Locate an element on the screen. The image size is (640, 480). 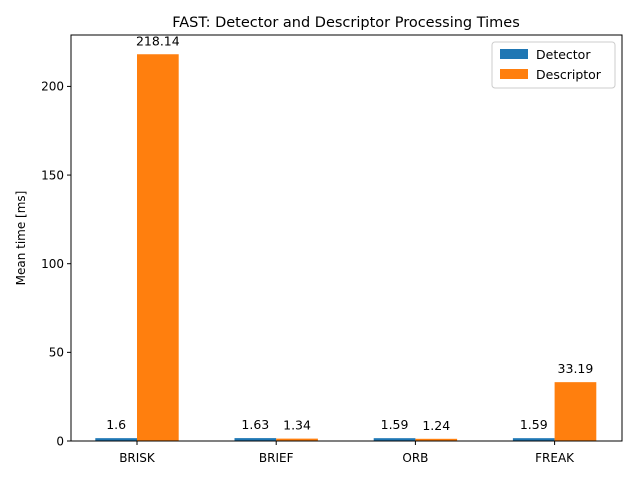
y-tick-label-50: 50 is located at coordinates (56, 353).